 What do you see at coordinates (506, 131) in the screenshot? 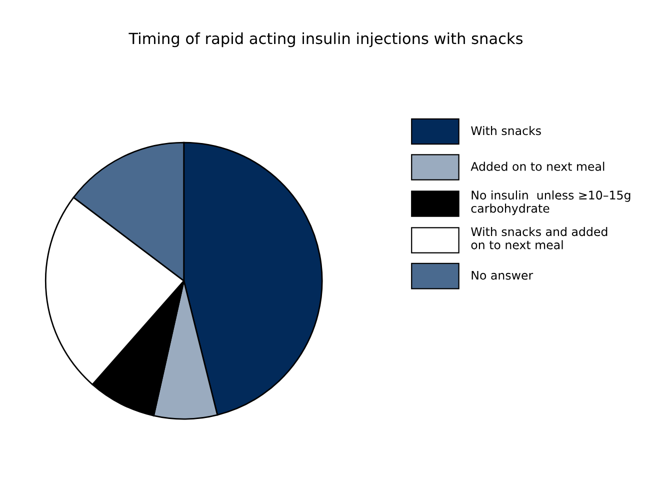
I see `legend-label: With snacks` at bounding box center [506, 131].